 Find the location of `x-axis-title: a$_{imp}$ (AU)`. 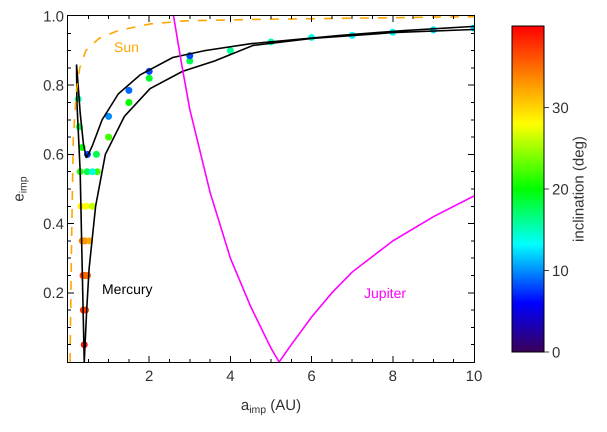

x-axis-title: a$_{imp}$ (AU) is located at coordinates (271, 406).